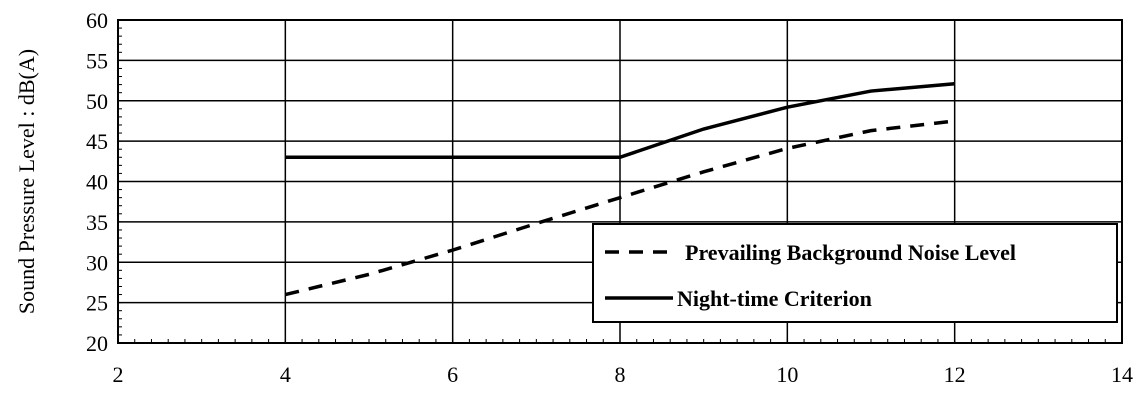 Image resolution: width=1145 pixels, height=397 pixels. Describe the element at coordinates (97, 222) in the screenshot. I see `y-tick-label: 35` at that location.